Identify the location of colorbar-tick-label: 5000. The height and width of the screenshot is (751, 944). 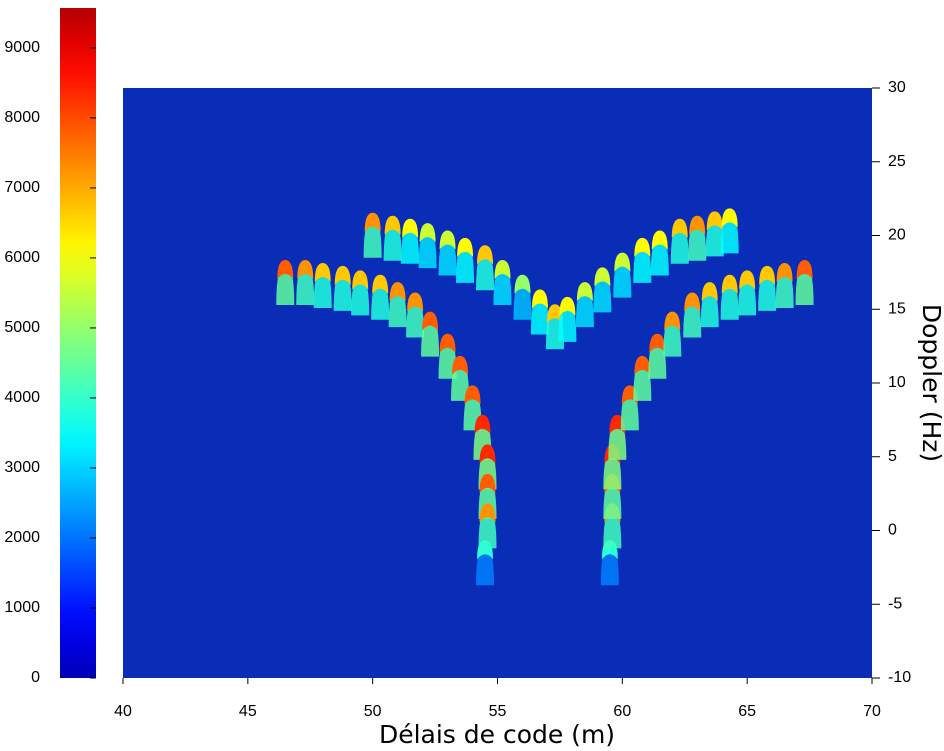
(22, 327).